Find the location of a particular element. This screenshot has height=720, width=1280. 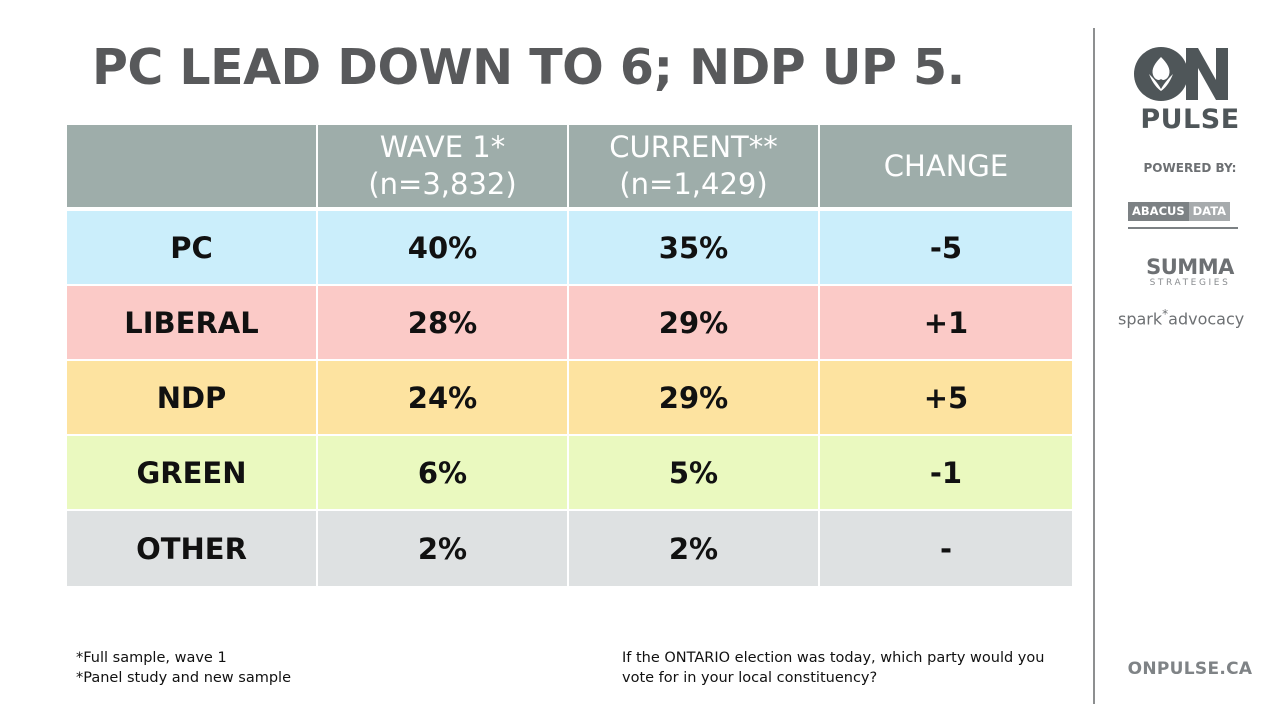

change-value: - is located at coordinates (946, 548).